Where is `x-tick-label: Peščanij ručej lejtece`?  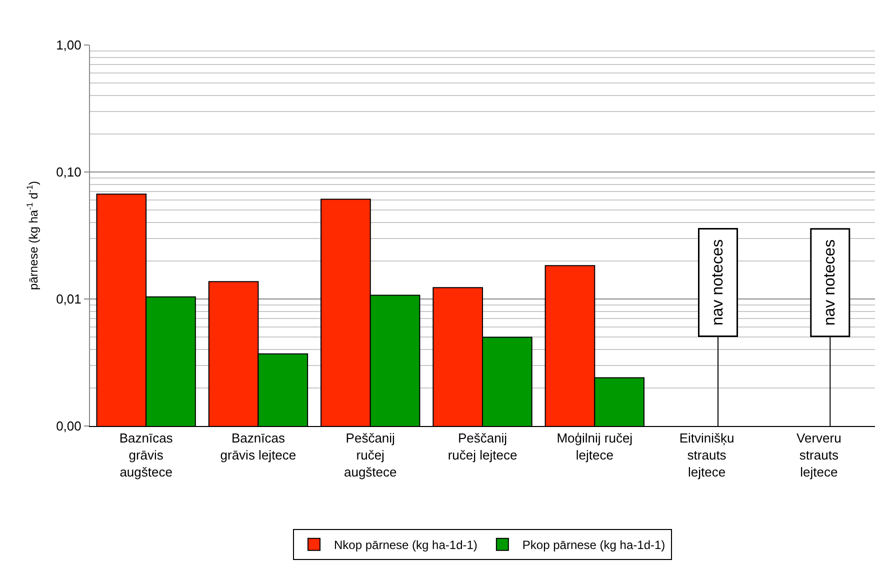 x-tick-label: Peščanij ručej lejtece is located at coordinates (483, 446).